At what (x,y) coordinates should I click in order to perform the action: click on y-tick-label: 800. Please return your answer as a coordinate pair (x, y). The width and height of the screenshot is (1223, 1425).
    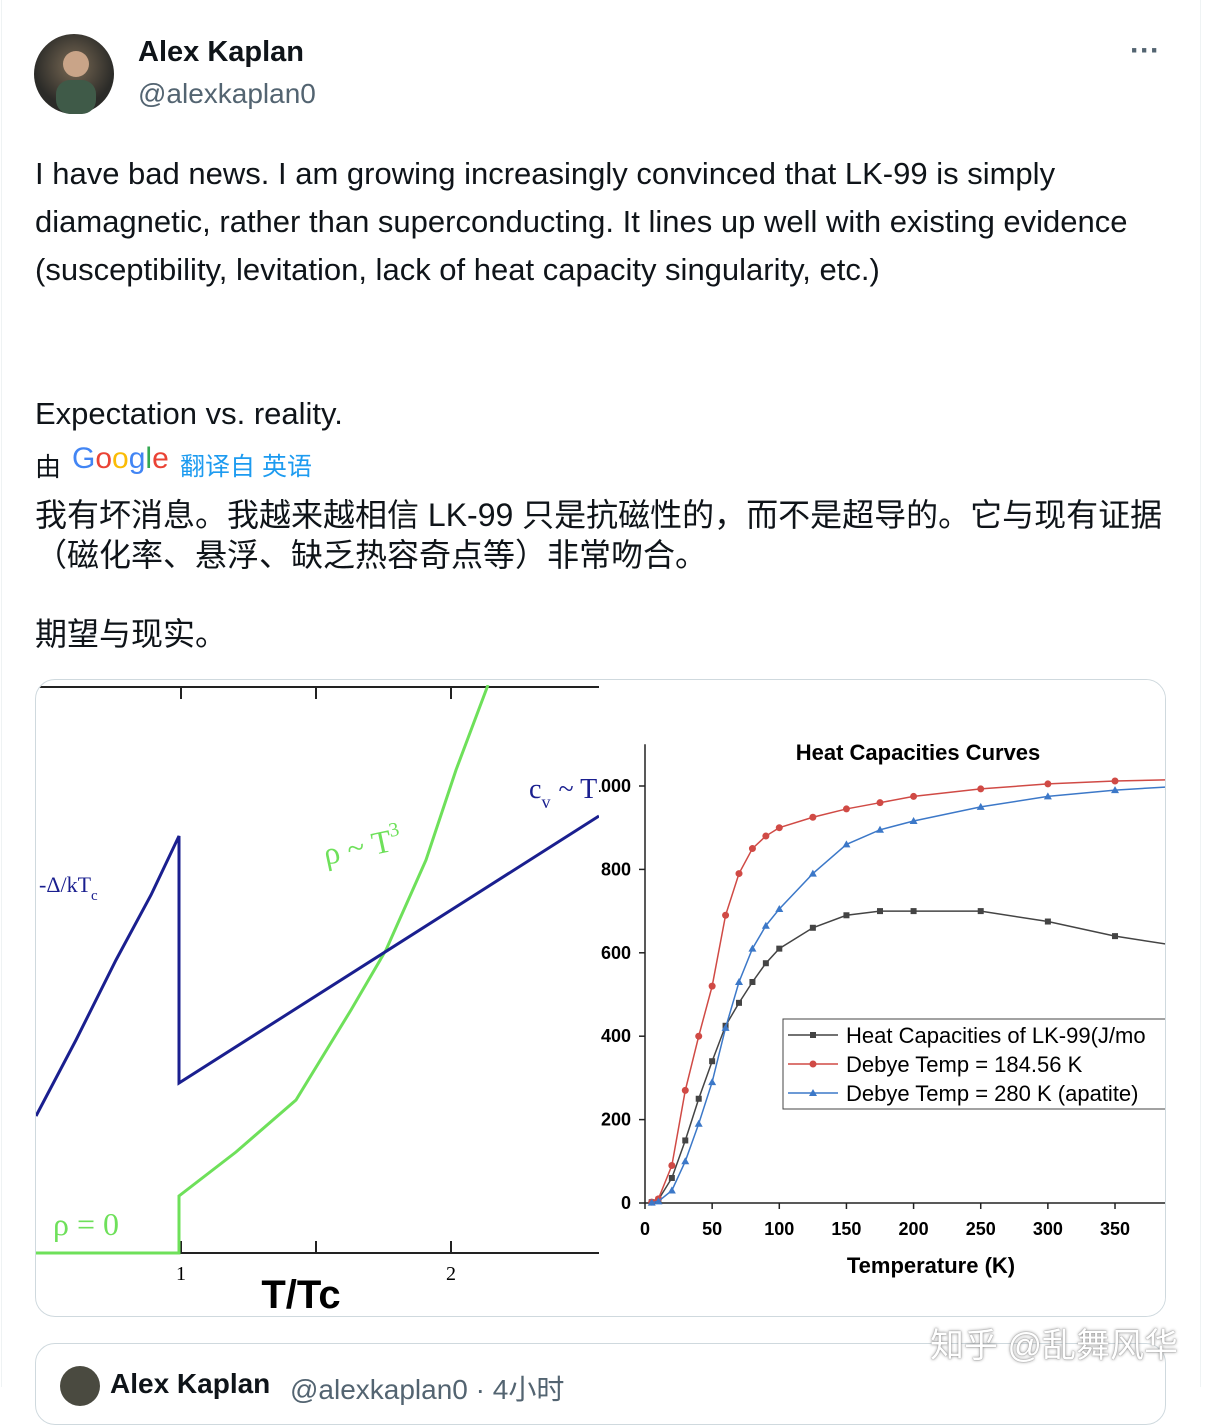
    Looking at the image, I should click on (616, 869).